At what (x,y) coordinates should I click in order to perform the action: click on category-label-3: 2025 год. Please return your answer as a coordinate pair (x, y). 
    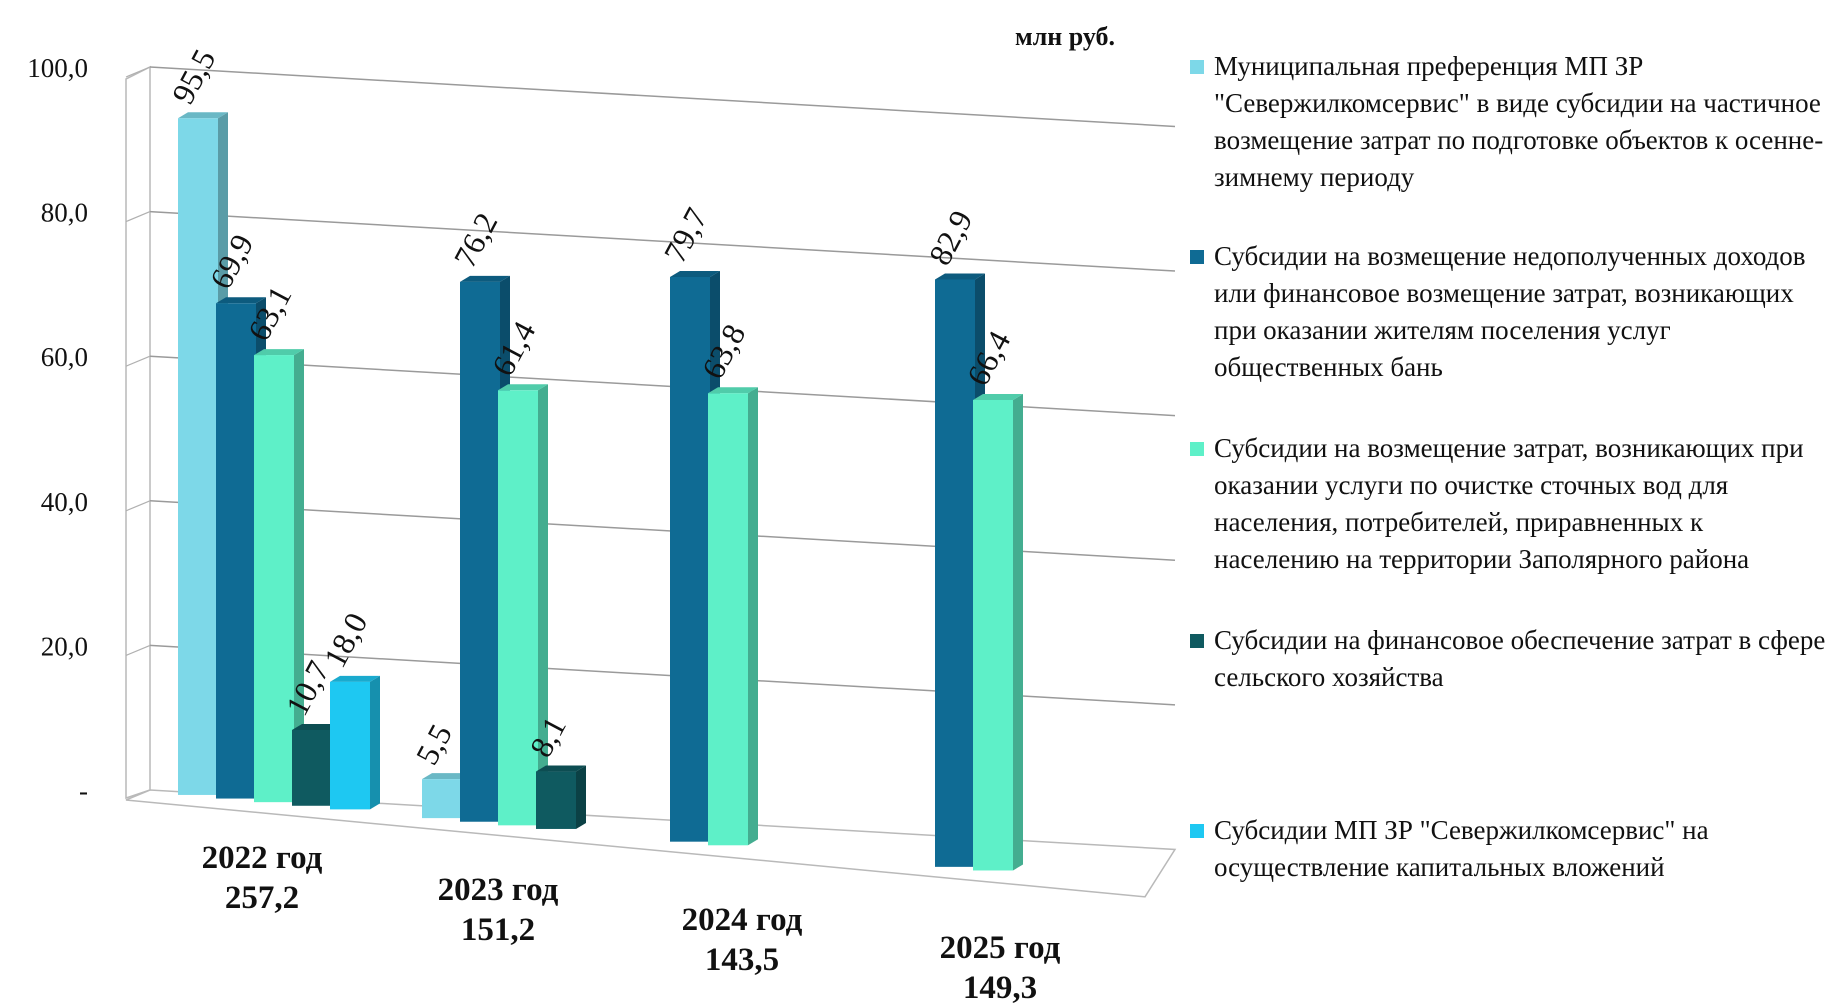
    Looking at the image, I should click on (1000, 948).